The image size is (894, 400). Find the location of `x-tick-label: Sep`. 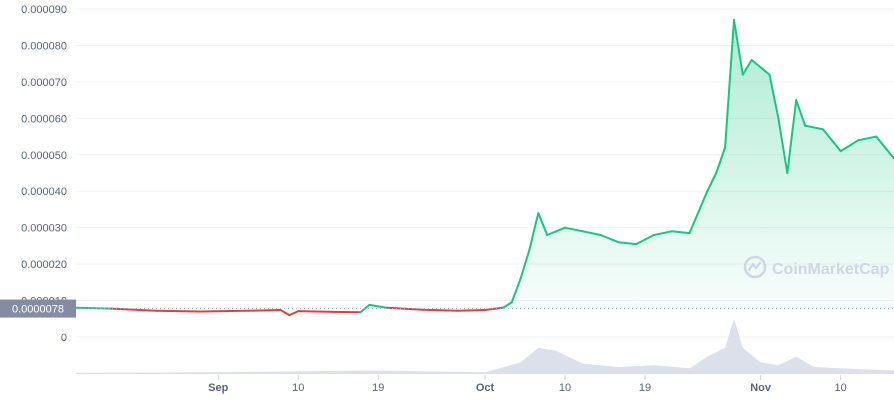

x-tick-label: Sep is located at coordinates (218, 388).